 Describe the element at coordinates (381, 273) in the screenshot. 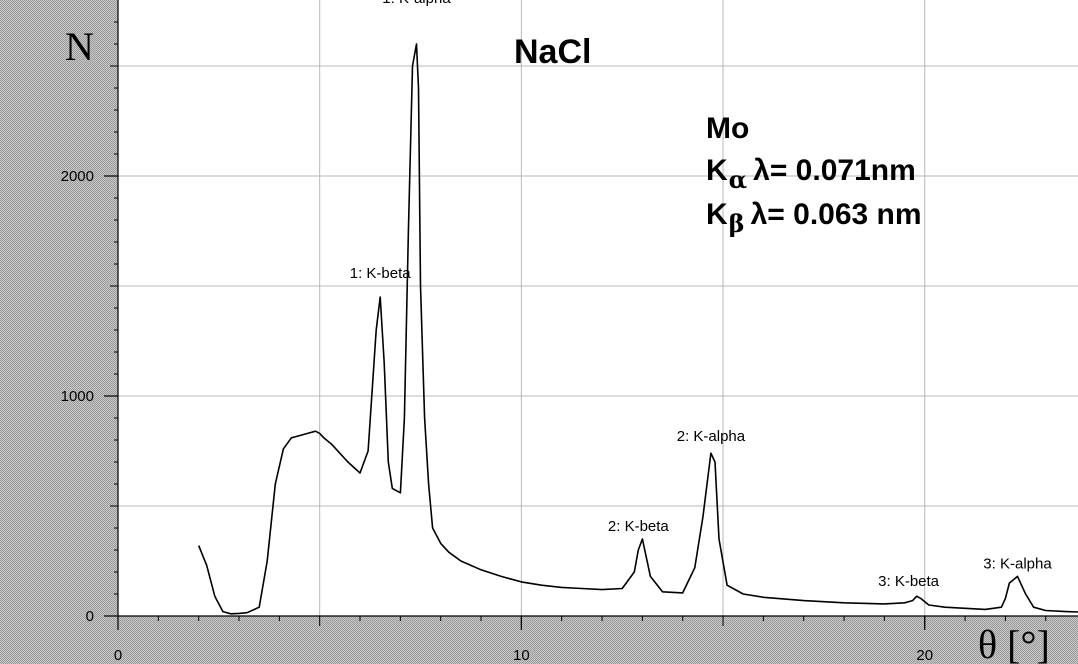

I see `peak-label: 1: K-beta` at that location.